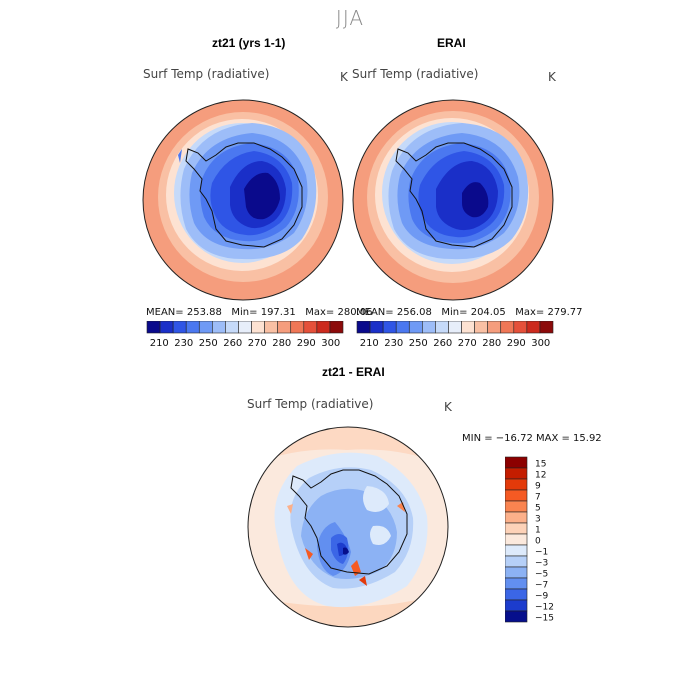 The width and height of the screenshot is (700, 700). Describe the element at coordinates (165, 312) in the screenshot. I see `panel-1-mean-label: MEAN=` at that location.